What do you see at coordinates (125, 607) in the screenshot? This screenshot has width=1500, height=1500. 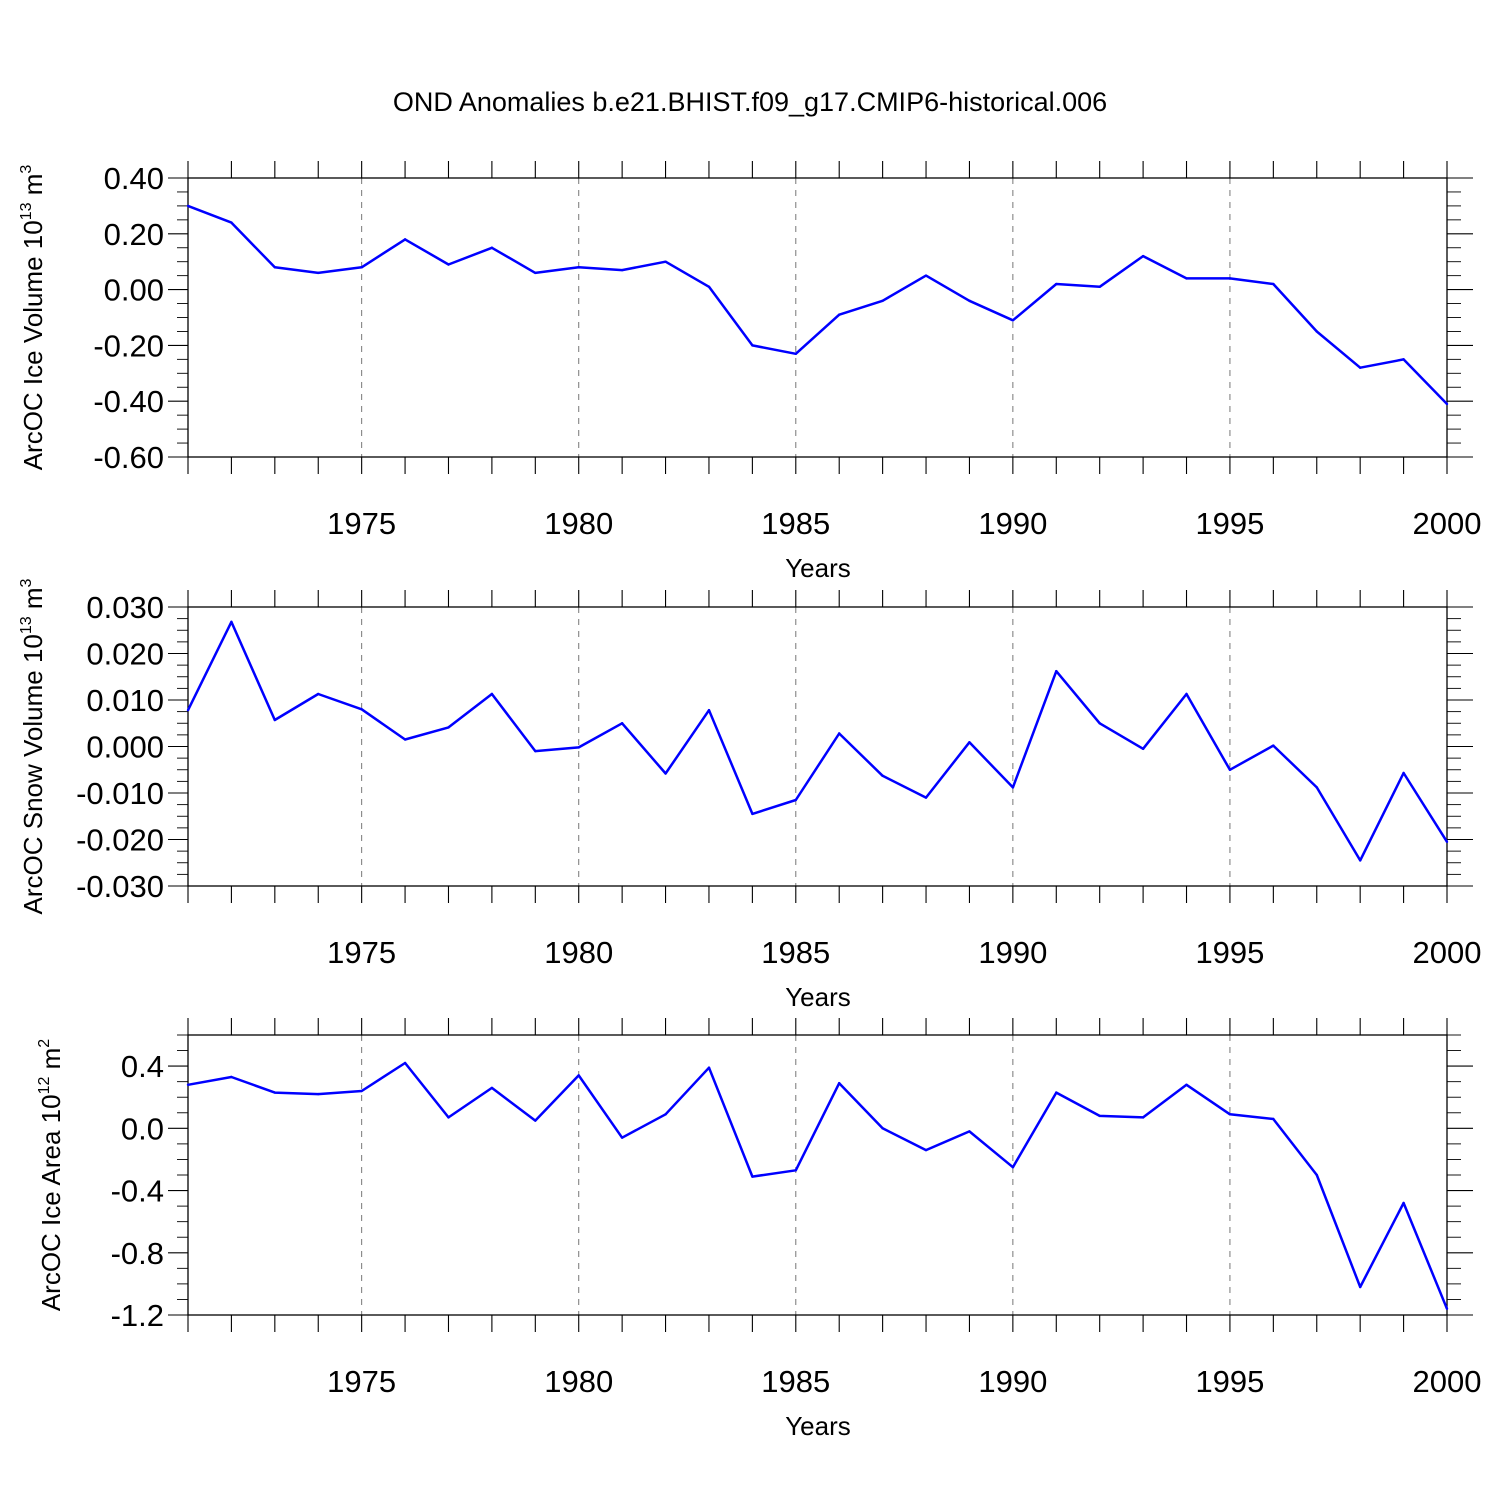 I see `y-tick-label: 0.030` at bounding box center [125, 607].